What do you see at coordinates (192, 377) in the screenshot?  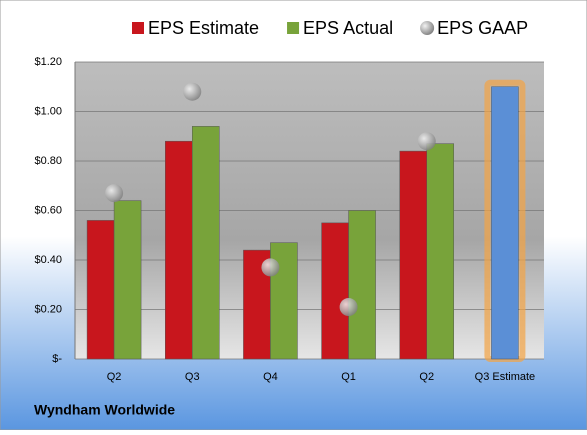 I see `x-tick-label: Q3` at bounding box center [192, 377].